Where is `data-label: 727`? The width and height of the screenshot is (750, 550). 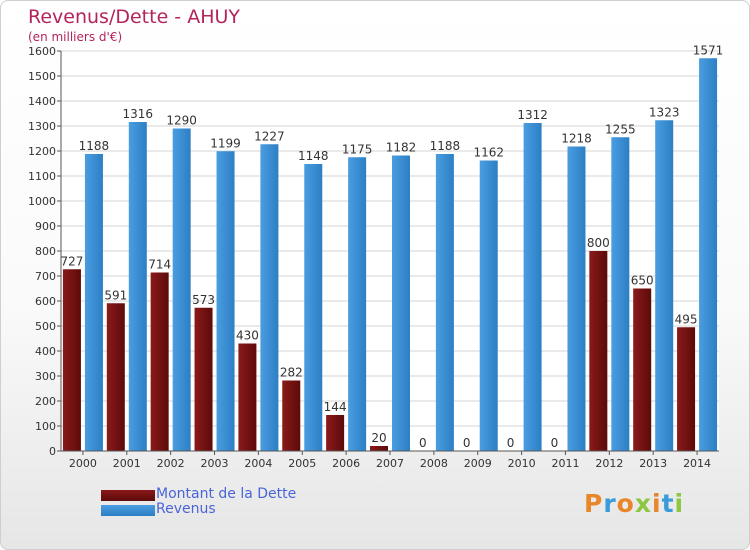 data-label: 727 is located at coordinates (71, 261).